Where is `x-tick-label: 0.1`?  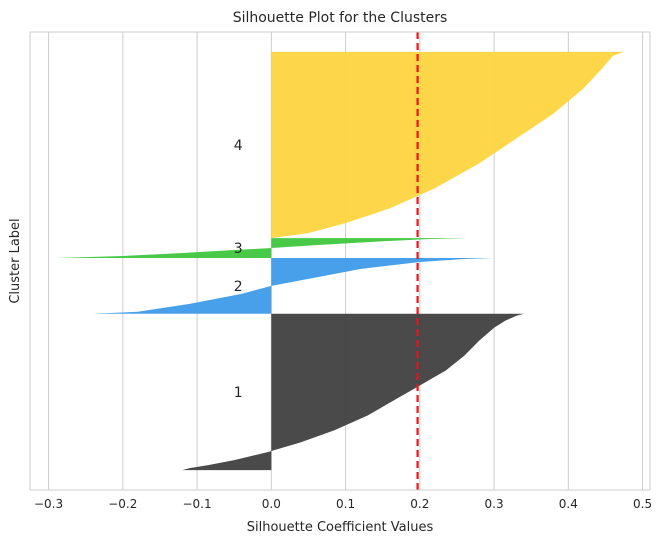
x-tick-label: 0.1 is located at coordinates (345, 504).